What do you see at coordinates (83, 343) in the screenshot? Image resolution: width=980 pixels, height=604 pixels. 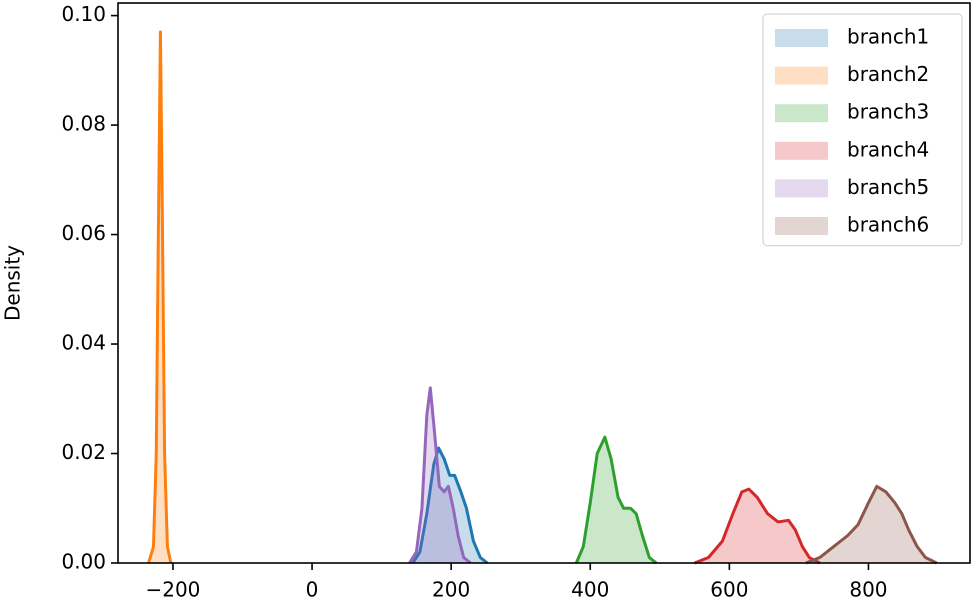 I see `y-tick-label: 0.04` at bounding box center [83, 343].